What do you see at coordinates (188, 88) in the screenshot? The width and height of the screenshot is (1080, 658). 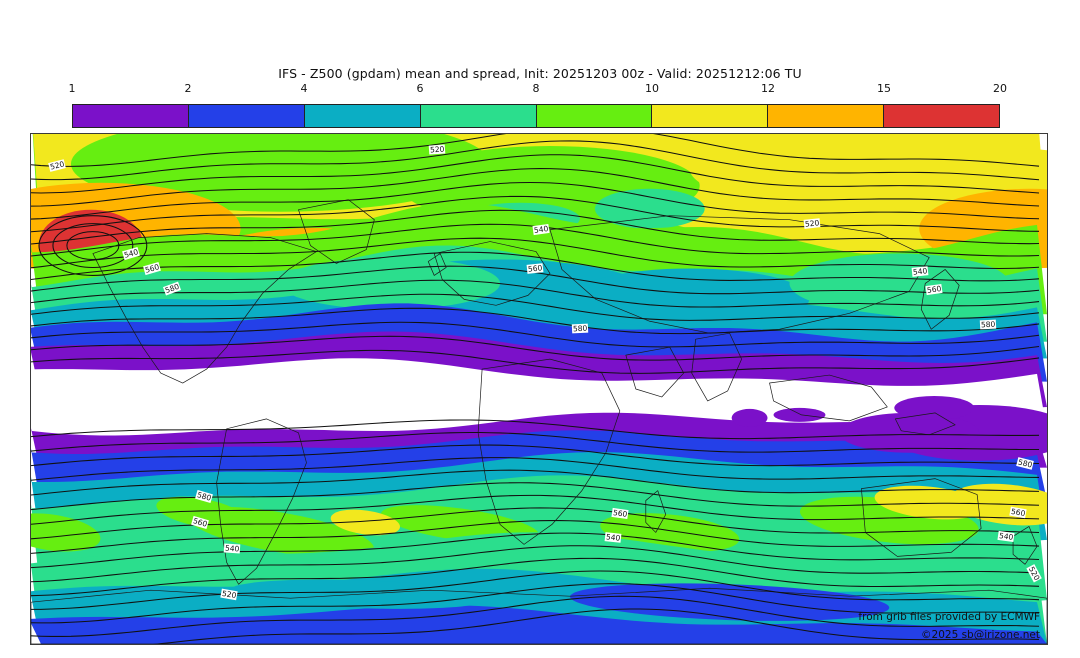 I see `colorbar-tick-2: 2` at bounding box center [188, 88].